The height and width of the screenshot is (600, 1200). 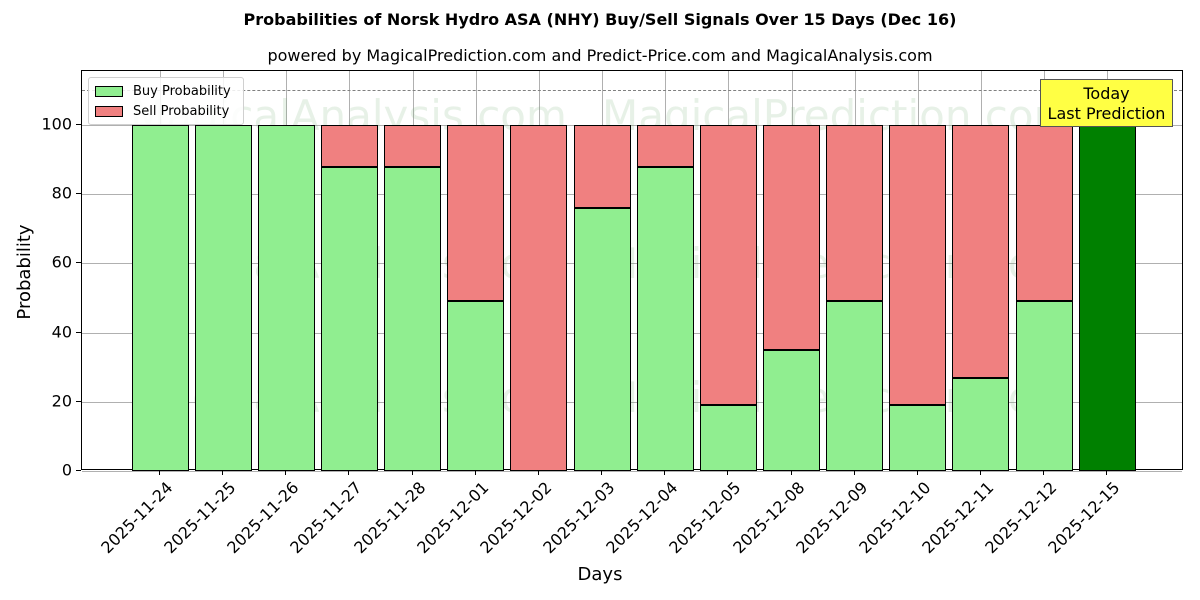 What do you see at coordinates (1106, 93) in the screenshot?
I see `annotation-line1: Today` at bounding box center [1106, 93].